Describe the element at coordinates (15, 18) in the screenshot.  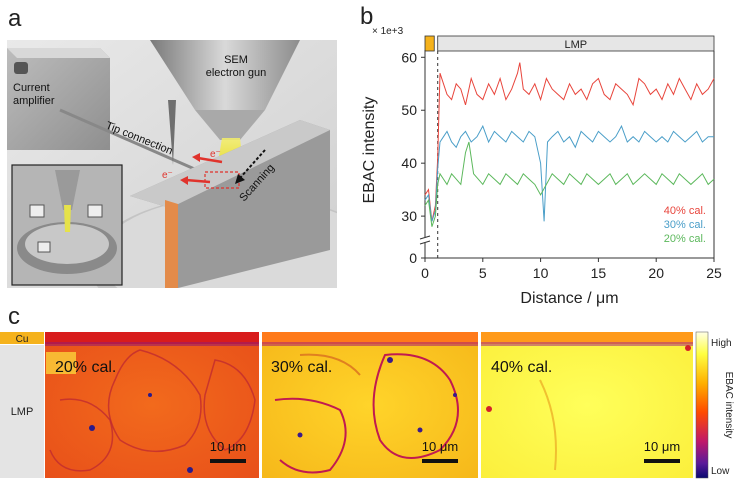
I see `panel-a-letter: a` at that location.